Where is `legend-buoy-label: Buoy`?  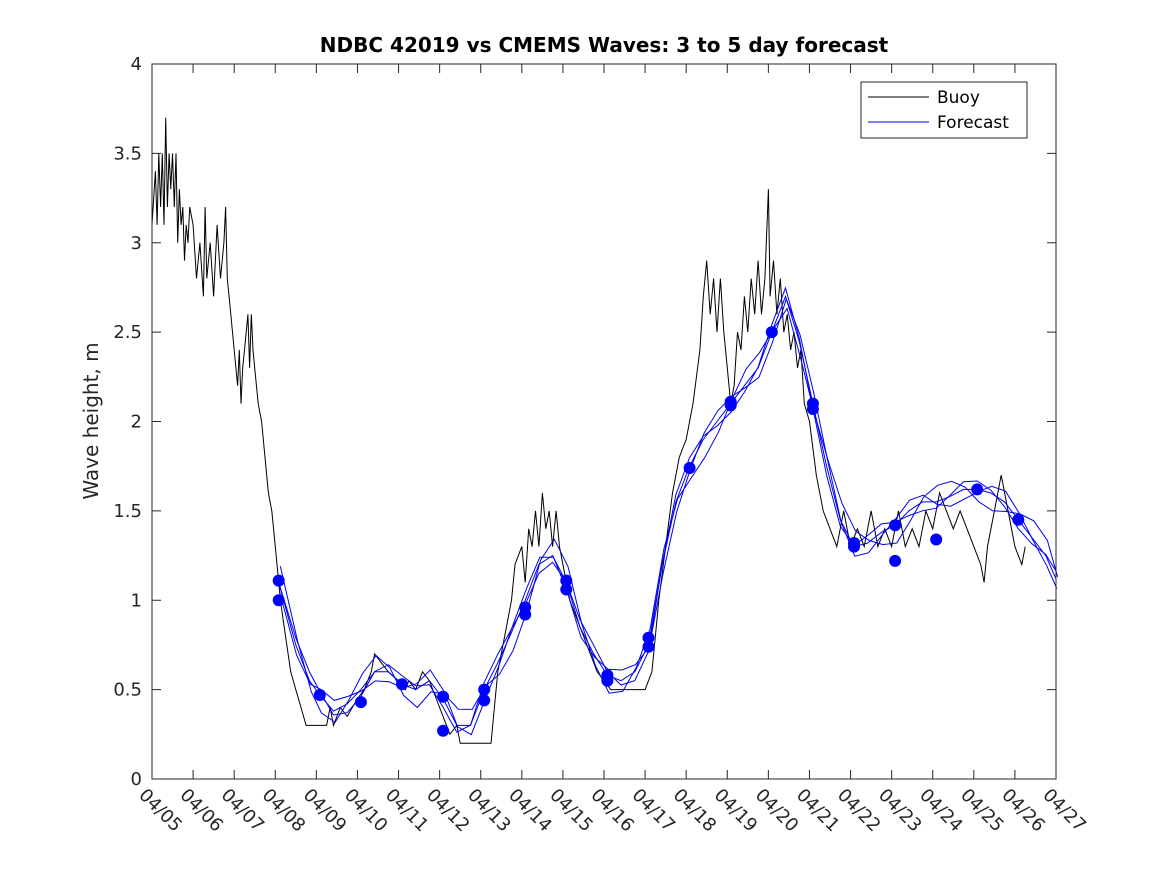 legend-buoy-label: Buoy is located at coordinates (958, 98).